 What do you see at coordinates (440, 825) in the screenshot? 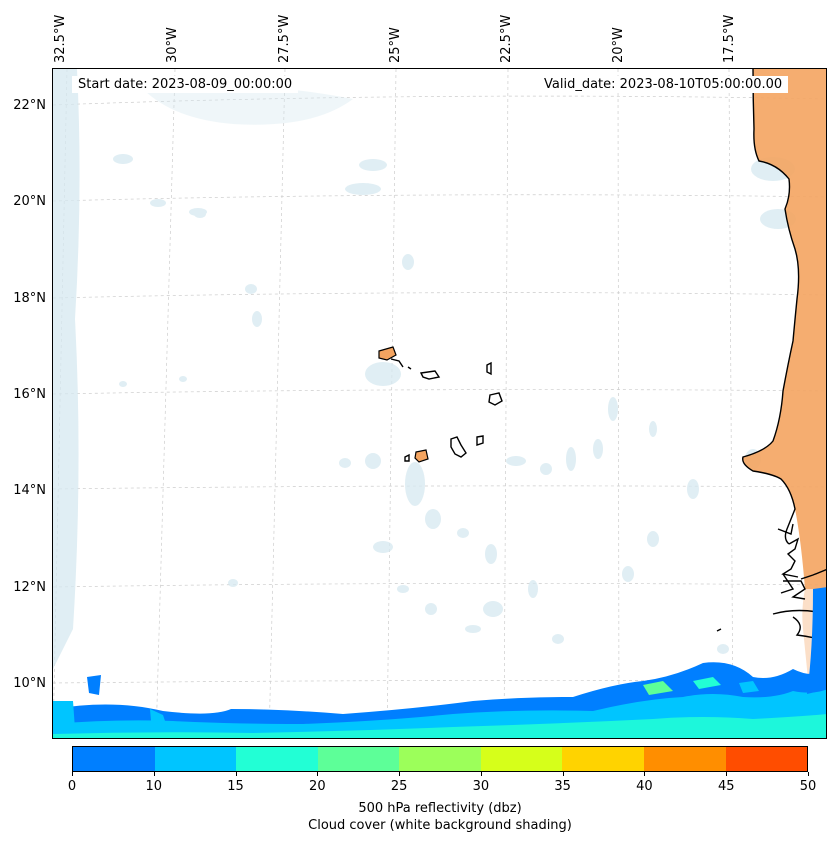
I see `colorbar-label-secondary: Cloud cover (white background shading)` at bounding box center [440, 825].